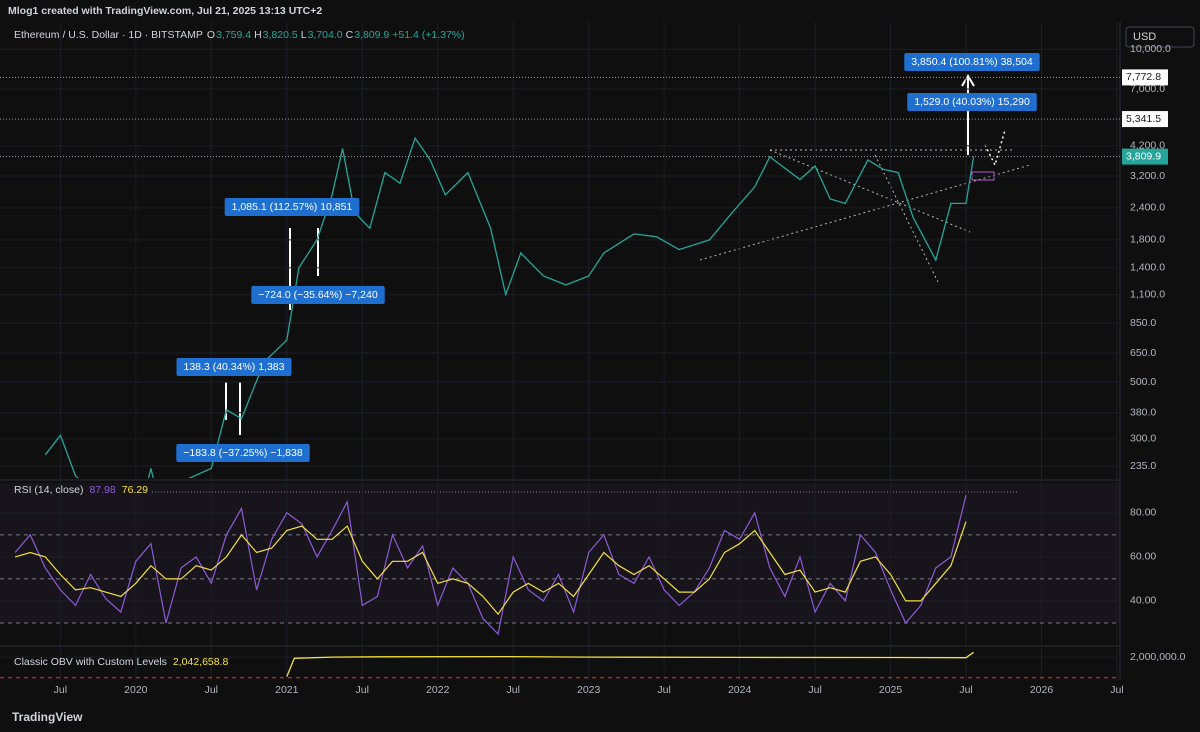  What do you see at coordinates (1042, 690) in the screenshot?
I see `x-tick-label: 2026` at bounding box center [1042, 690].